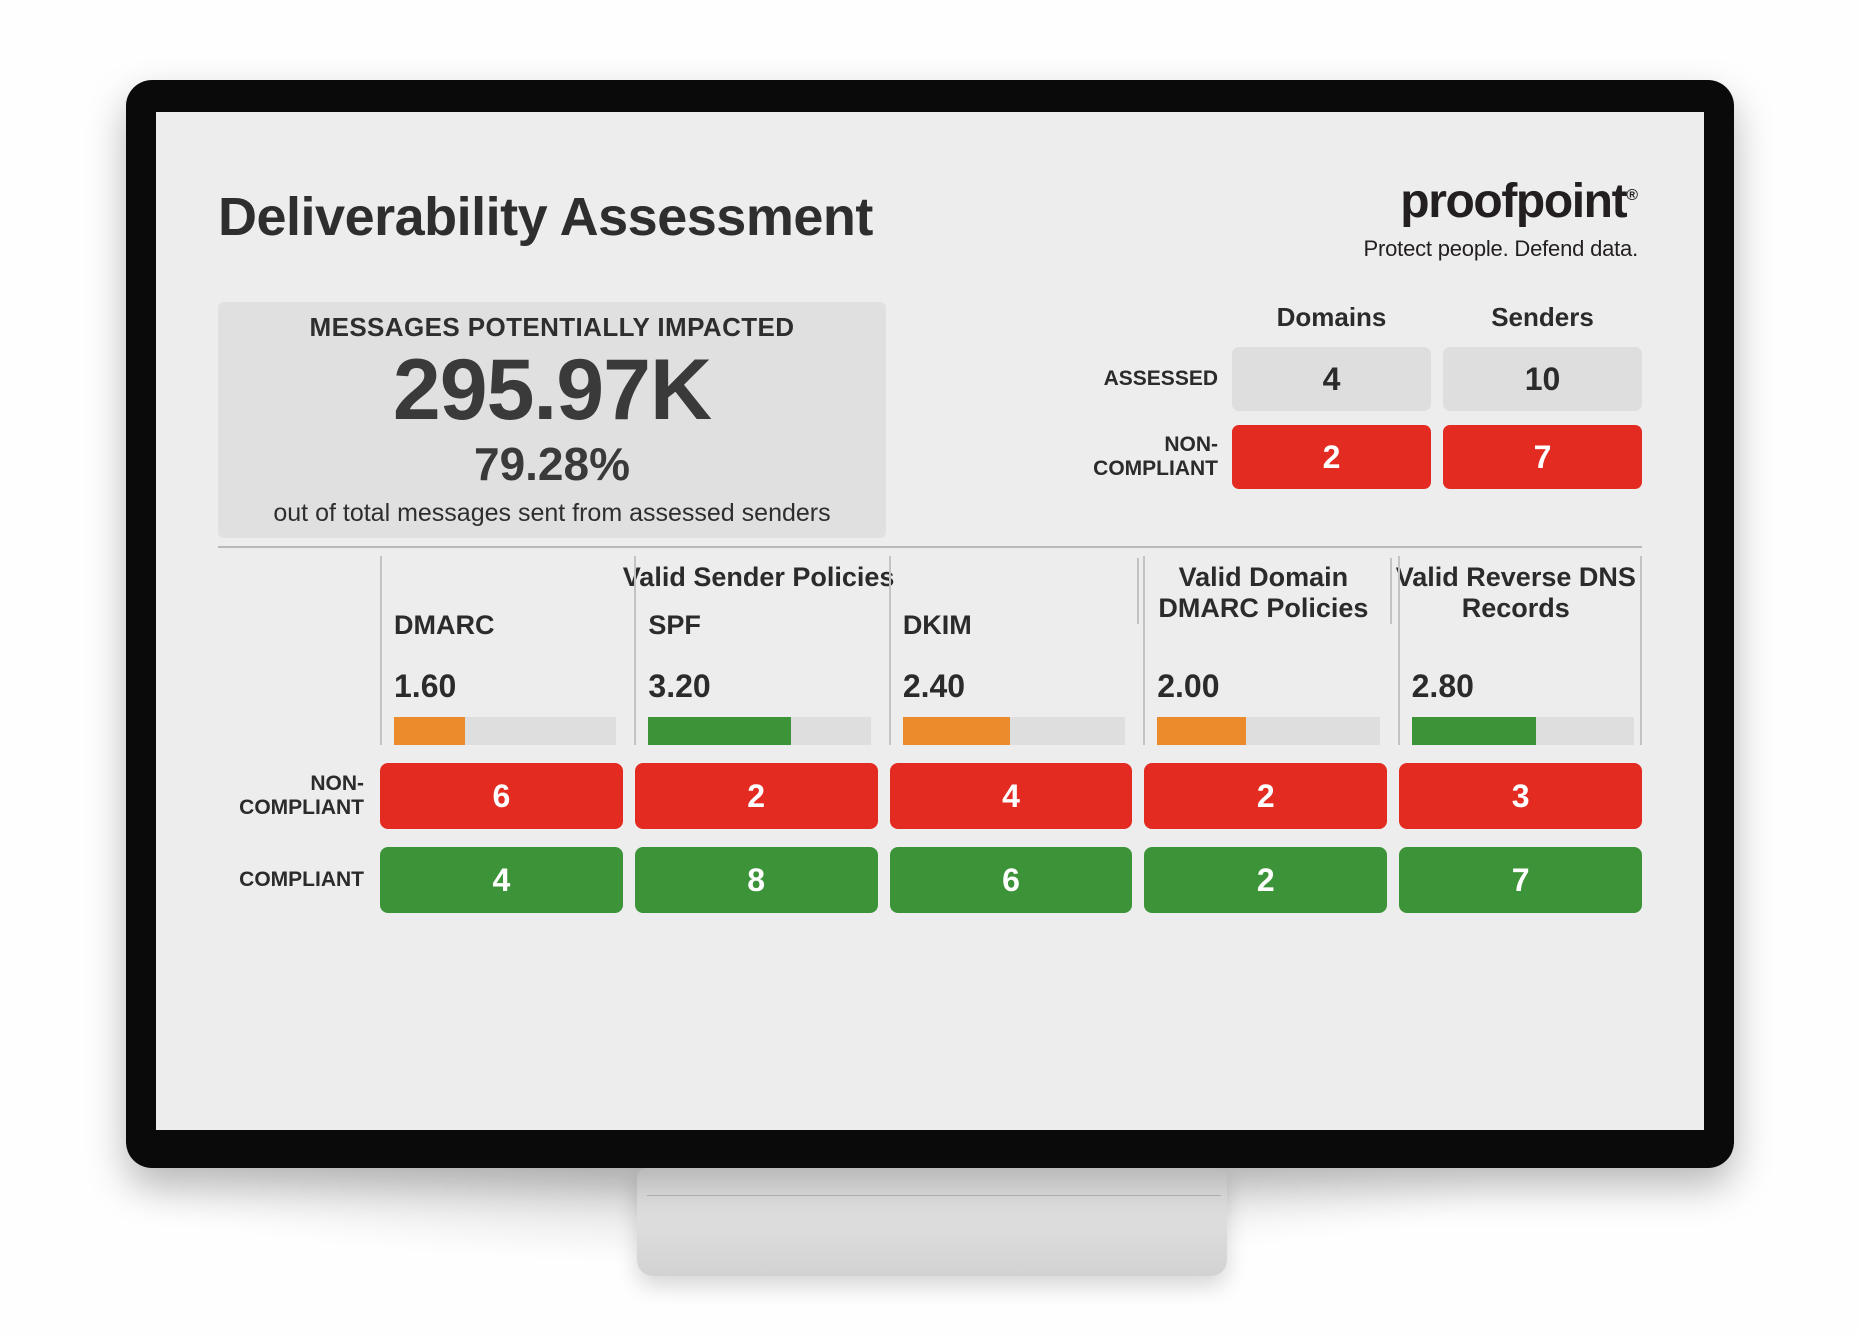  I want to click on column-valid-reverse-dns: 2.80, so click(1520, 650).